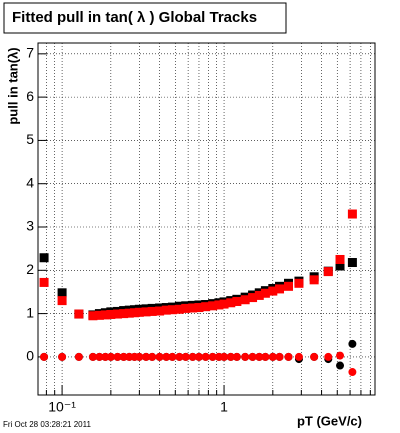 The width and height of the screenshot is (400, 433). I want to click on y-axis-label: pull in tan(λ), so click(12, 85).